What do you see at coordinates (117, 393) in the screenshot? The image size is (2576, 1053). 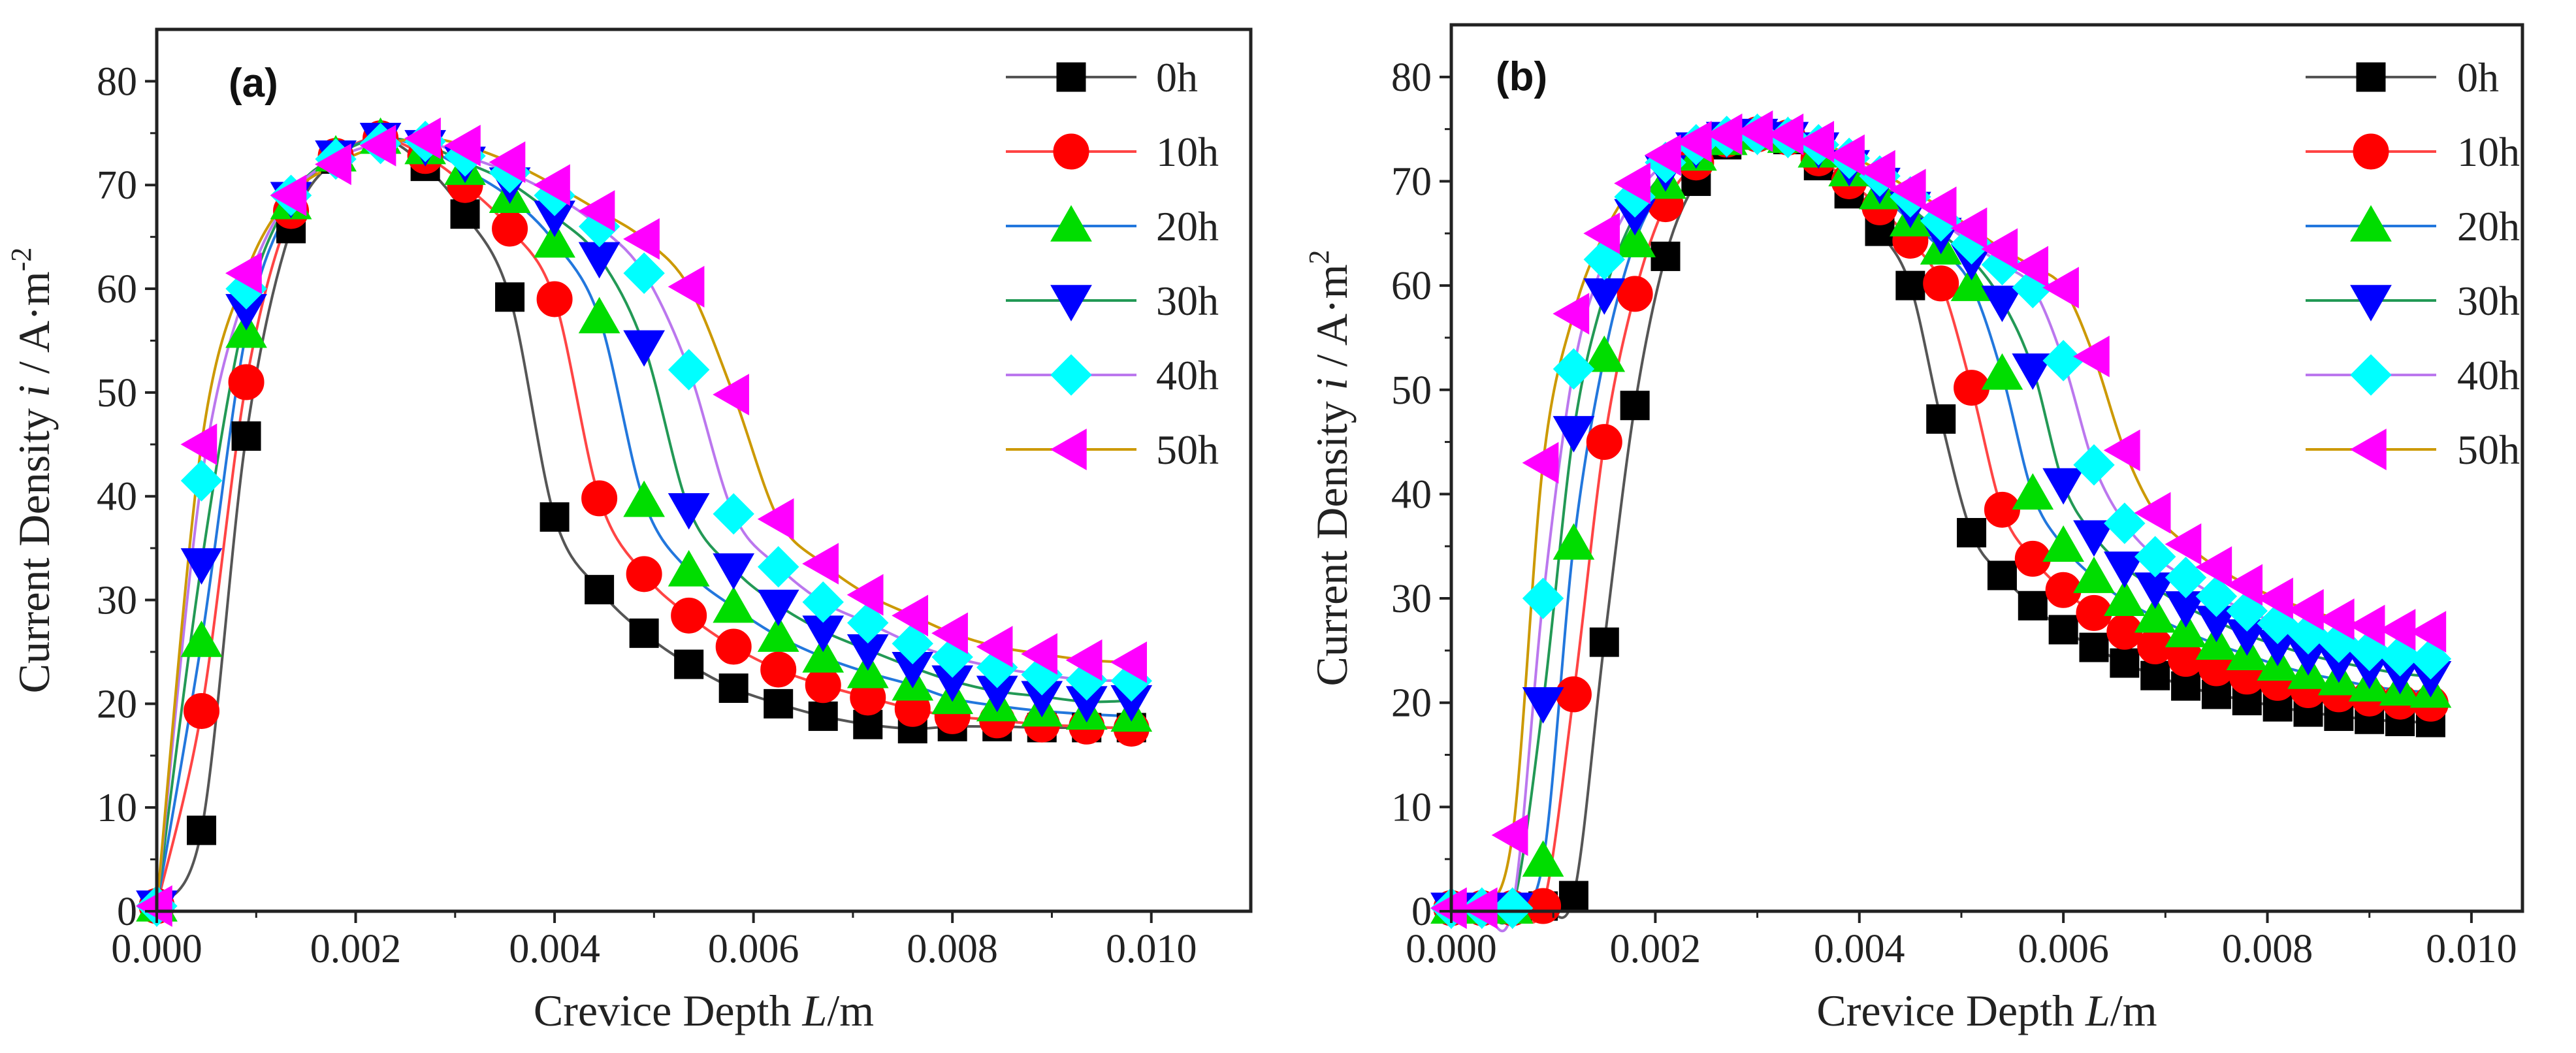 I see `y-tick-label: 50` at bounding box center [117, 393].